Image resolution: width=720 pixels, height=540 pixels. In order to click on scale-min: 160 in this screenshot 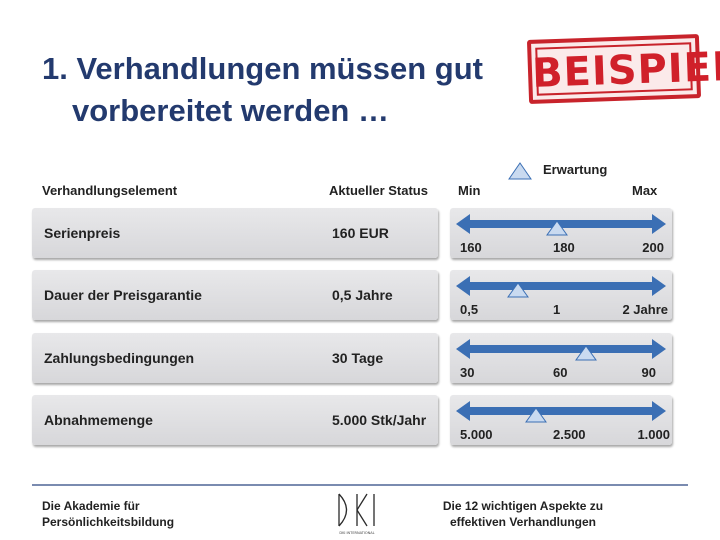, I will do `click(471, 247)`.